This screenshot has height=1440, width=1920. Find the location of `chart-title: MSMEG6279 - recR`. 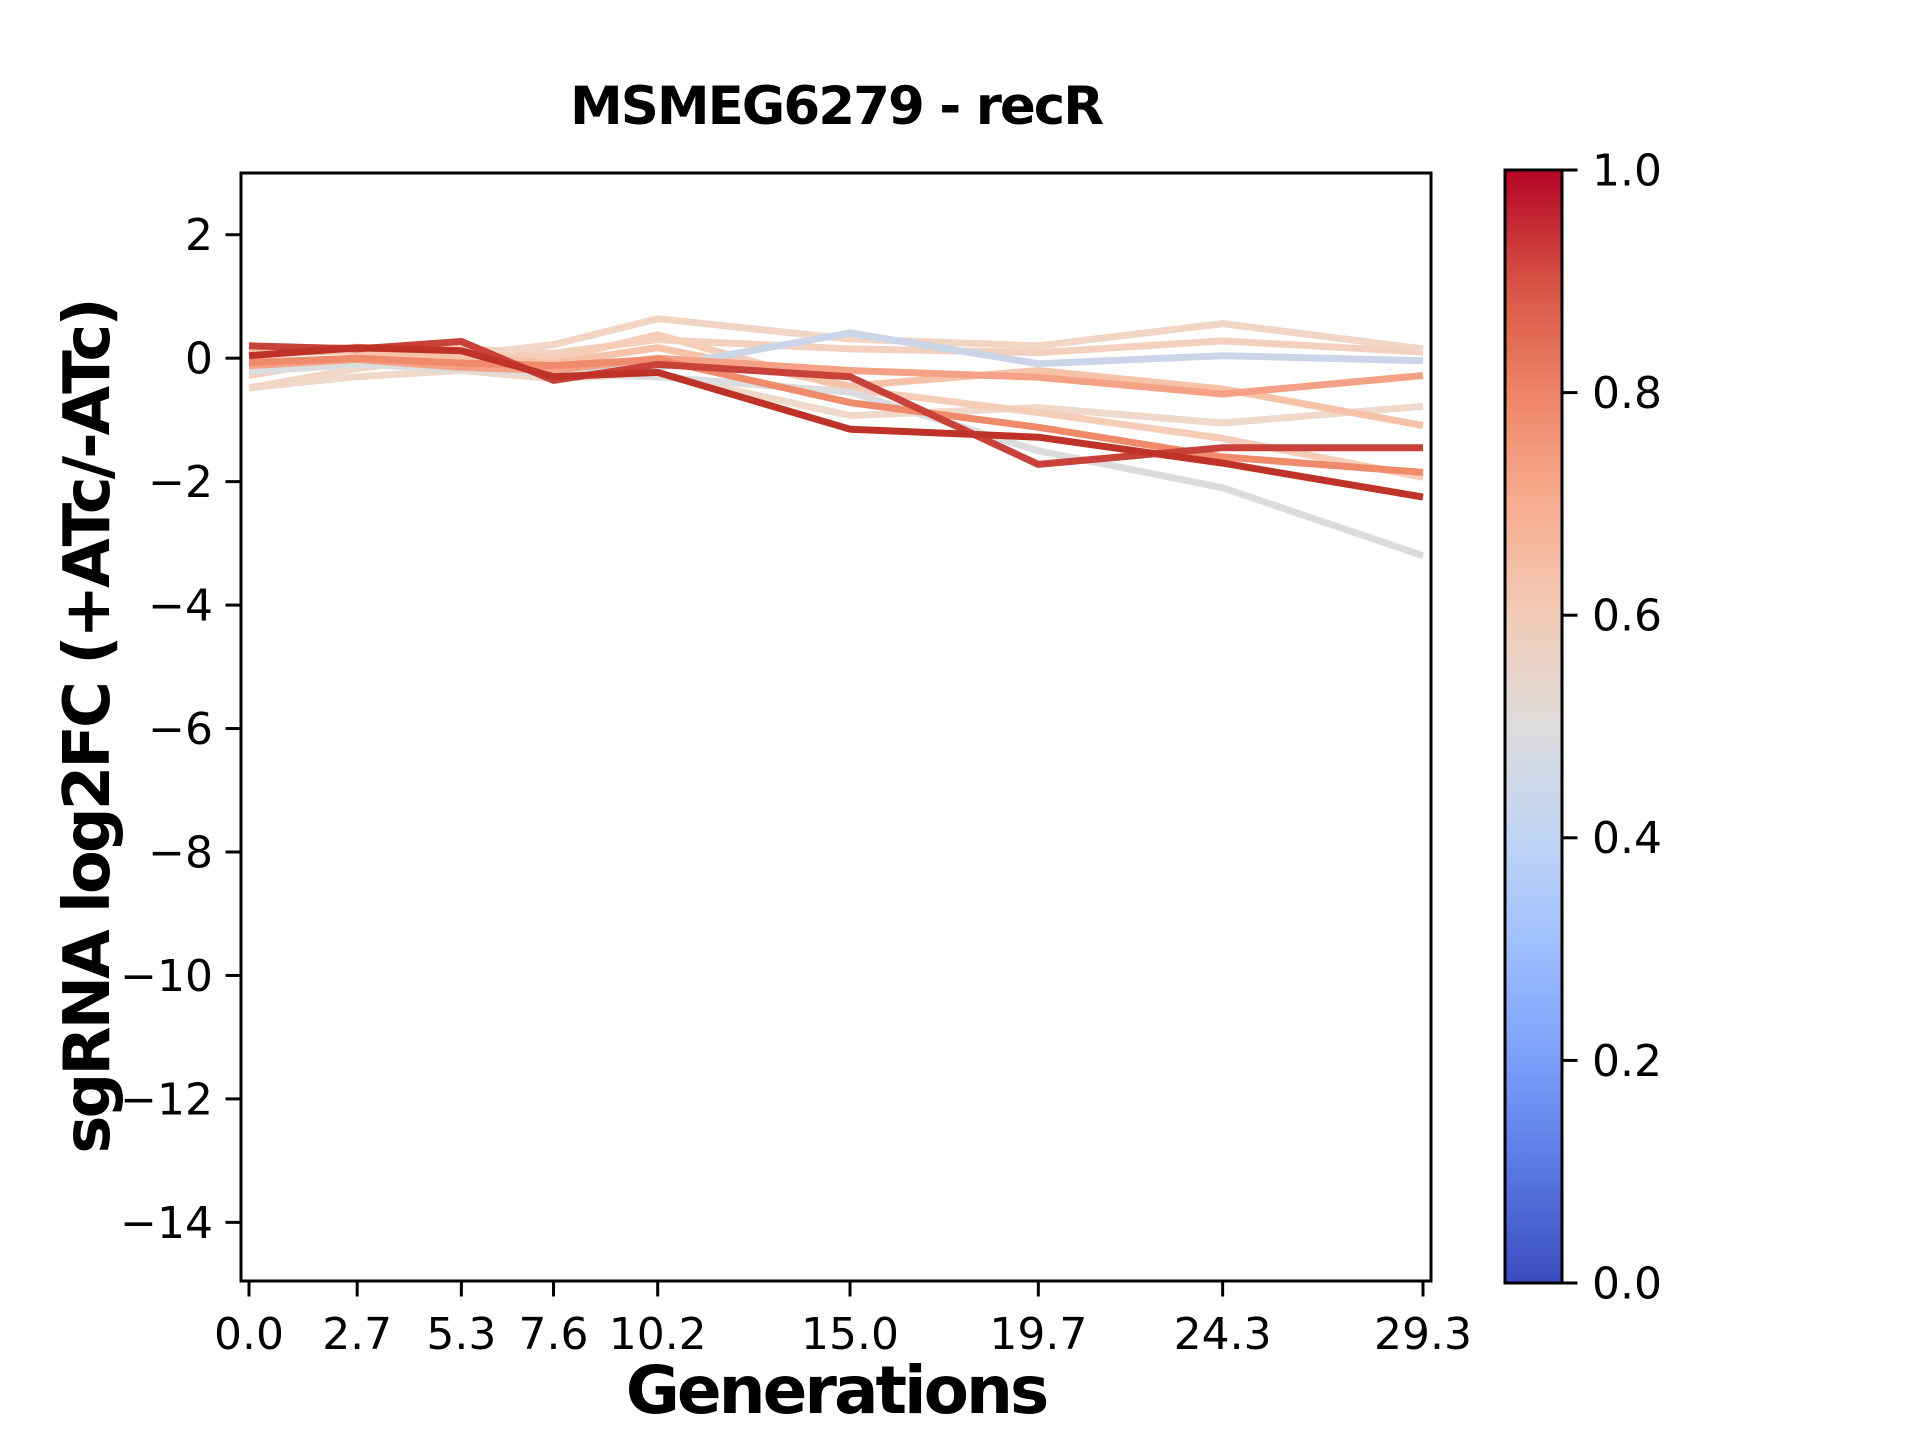

chart-title: MSMEG6279 - recR is located at coordinates (836, 106).